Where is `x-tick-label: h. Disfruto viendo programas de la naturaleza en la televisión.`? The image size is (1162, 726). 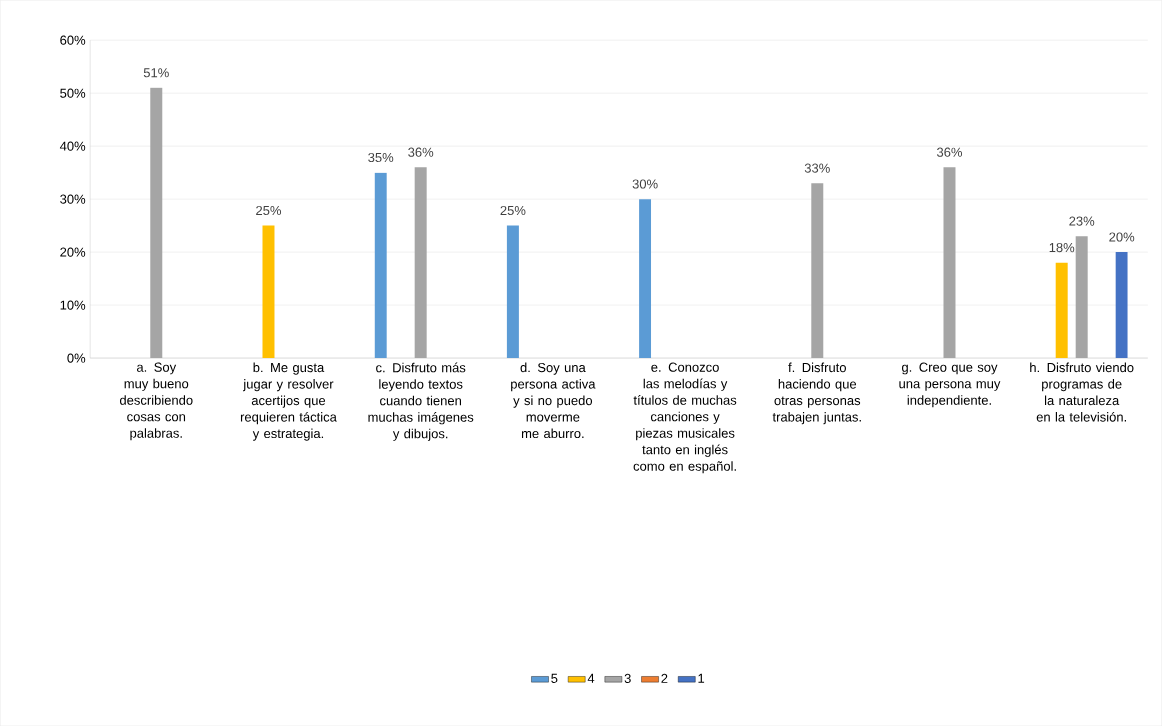 x-tick-label: h. Disfruto viendo programas de la naturaleza en la televisión. is located at coordinates (1082, 392).